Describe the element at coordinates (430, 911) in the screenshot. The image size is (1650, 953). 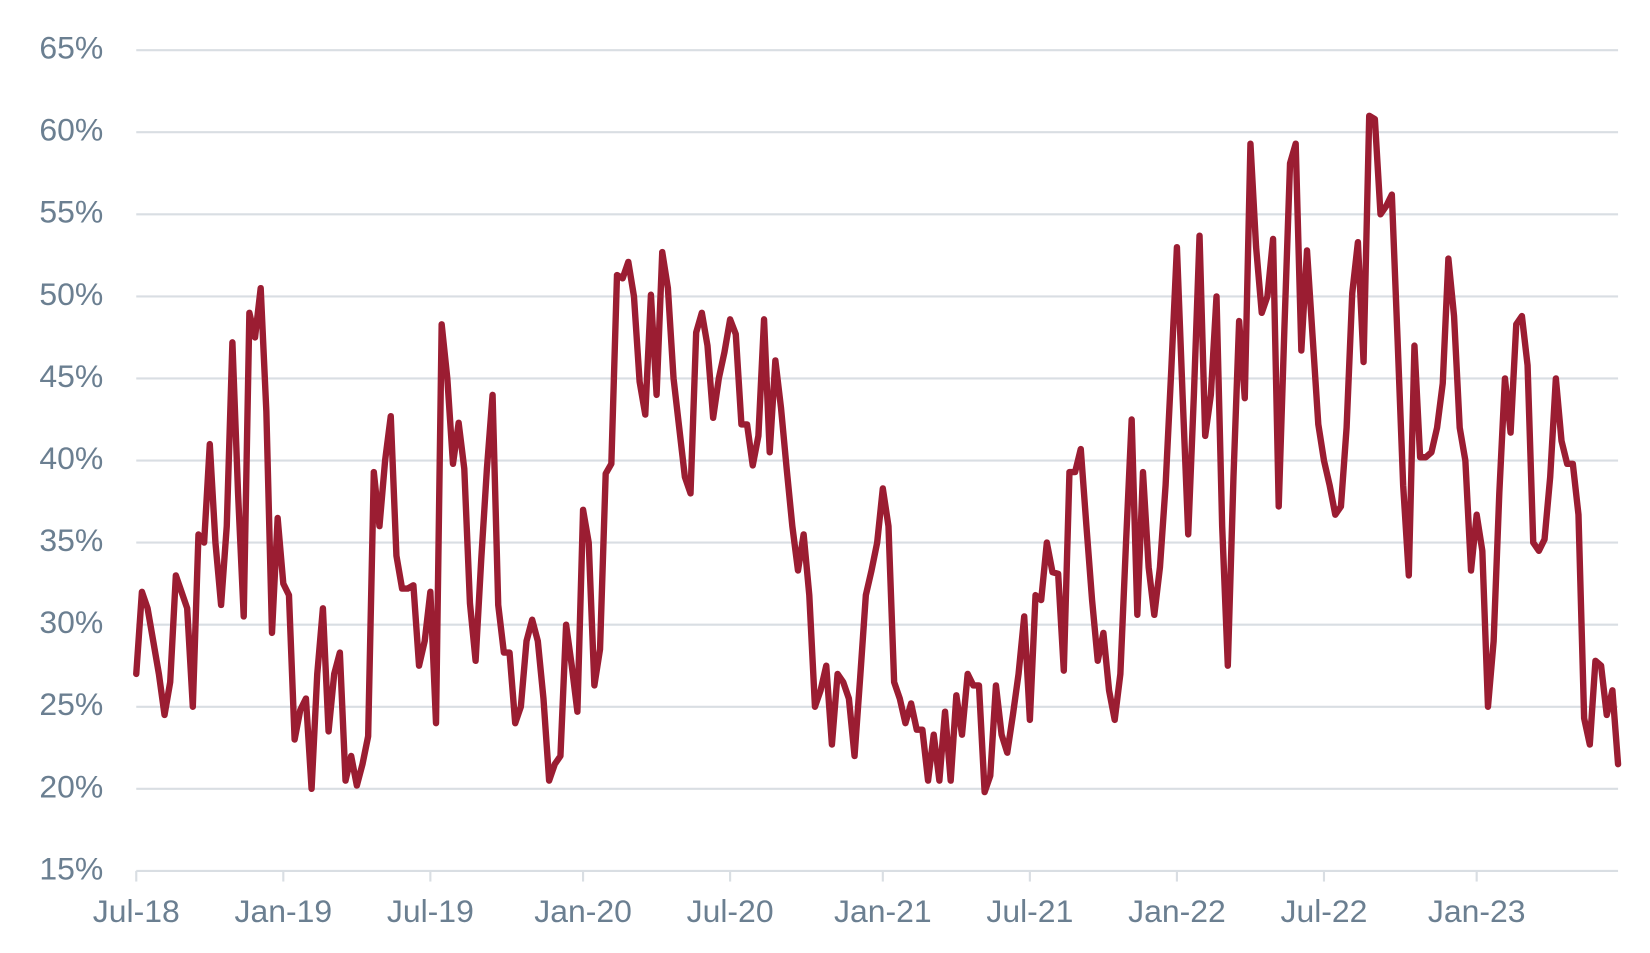
I see `x-tick-label: Jul-19` at that location.